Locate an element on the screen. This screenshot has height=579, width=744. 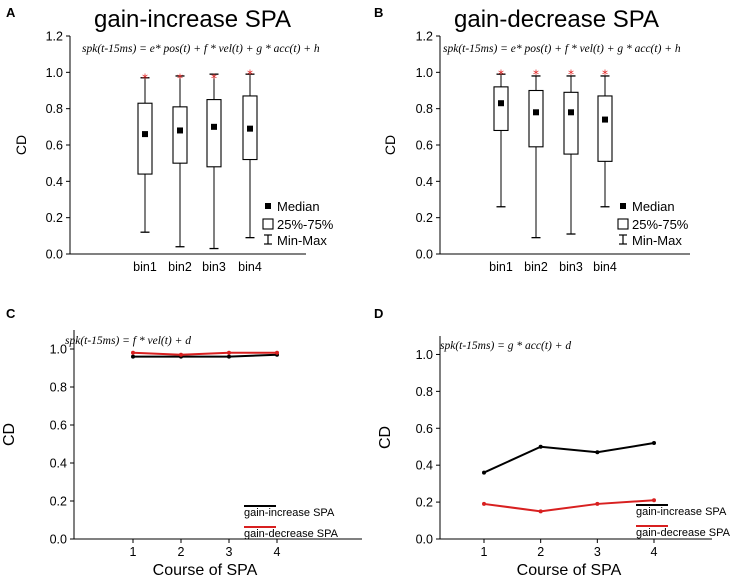
panel-label-c: C is located at coordinates (11, 313).